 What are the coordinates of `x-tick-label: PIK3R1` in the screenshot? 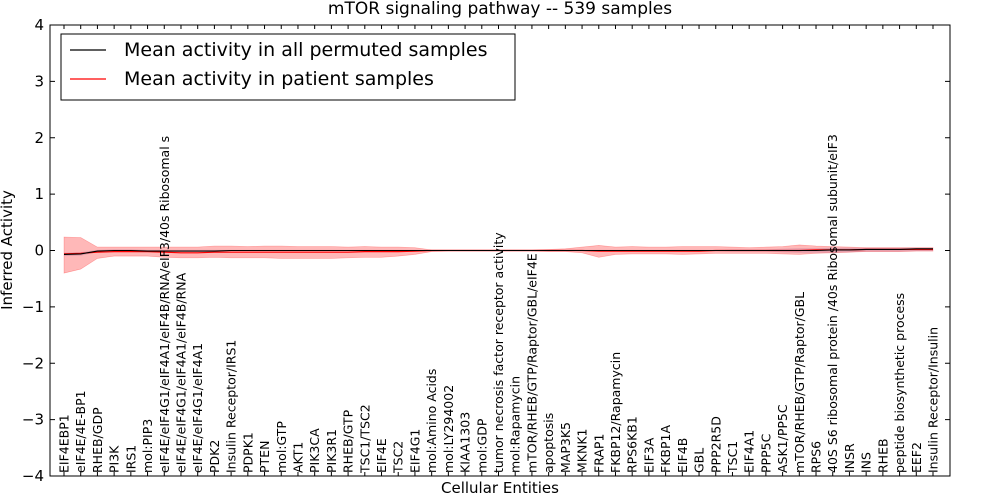 It's located at (331, 451).